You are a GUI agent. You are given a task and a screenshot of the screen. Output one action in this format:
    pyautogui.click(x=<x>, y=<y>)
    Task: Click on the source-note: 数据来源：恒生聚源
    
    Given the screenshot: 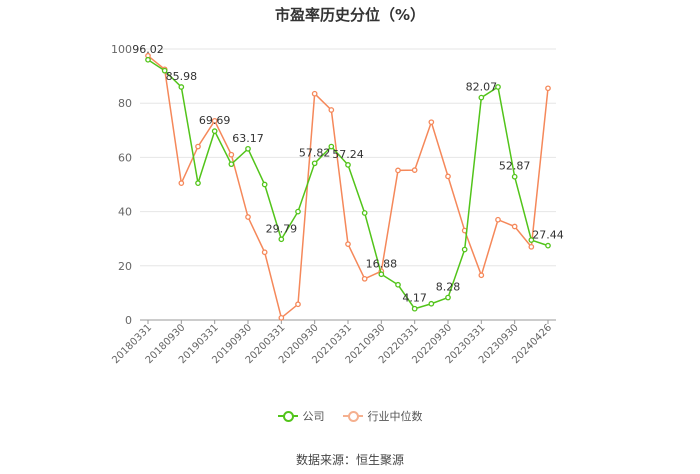 What is the action you would take?
    pyautogui.click(x=349, y=460)
    